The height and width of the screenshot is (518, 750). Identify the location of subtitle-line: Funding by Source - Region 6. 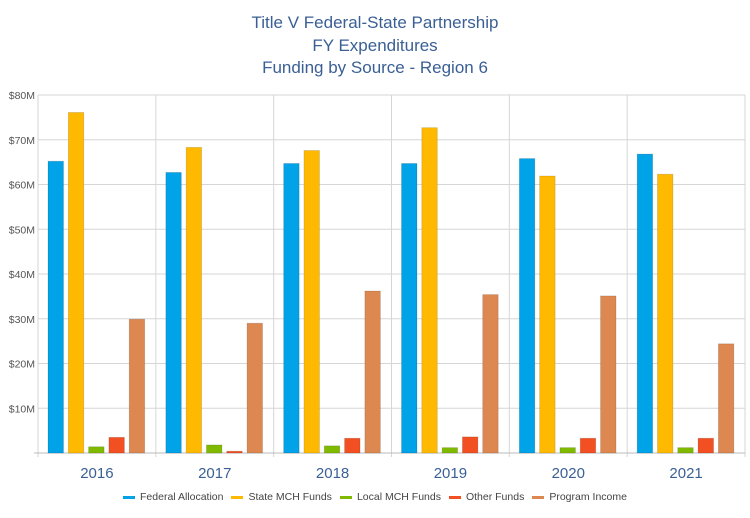
(375, 67).